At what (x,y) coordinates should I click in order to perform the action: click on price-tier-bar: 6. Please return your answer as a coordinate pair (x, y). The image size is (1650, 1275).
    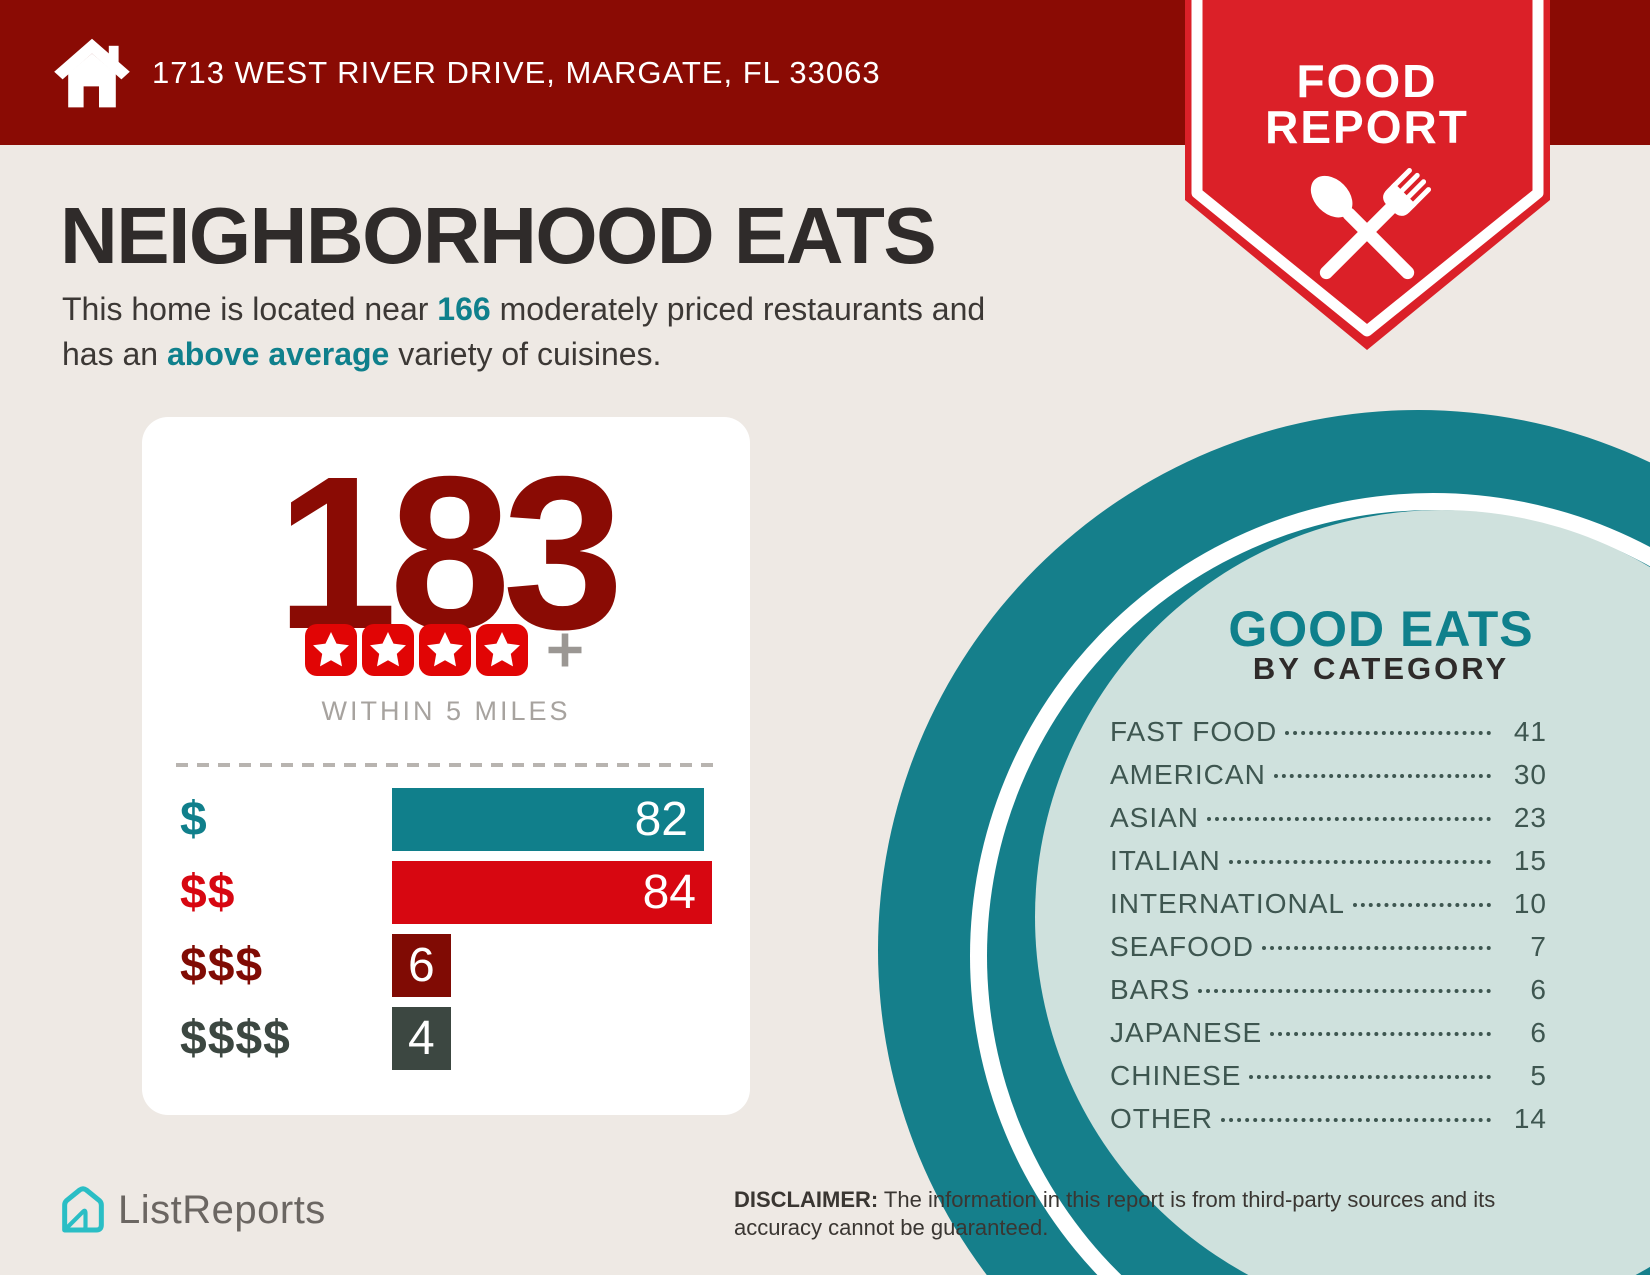
    Looking at the image, I should click on (421, 965).